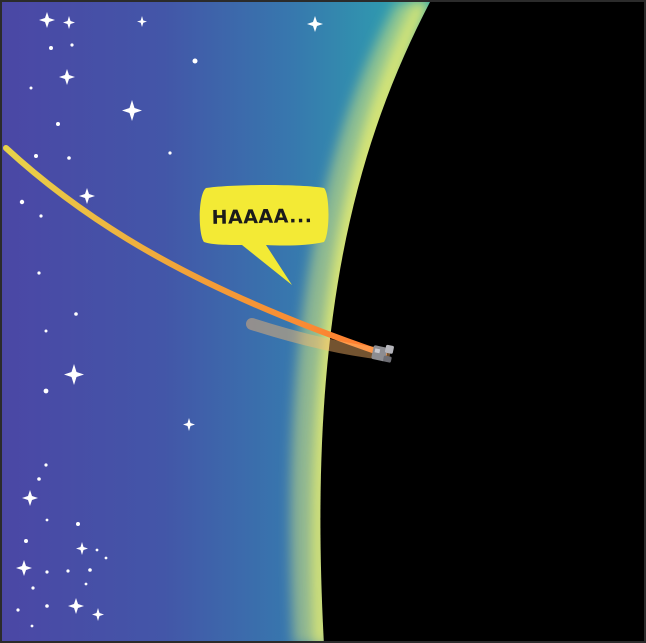 This screenshot has width=646, height=643. What do you see at coordinates (318, 339) in the screenshot?
I see `flight-trail-glow` at bounding box center [318, 339].